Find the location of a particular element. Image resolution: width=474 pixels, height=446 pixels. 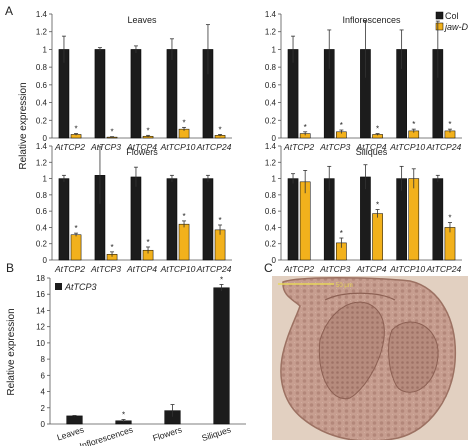

y-tick-label: 16 is located at coordinates (40, 294).